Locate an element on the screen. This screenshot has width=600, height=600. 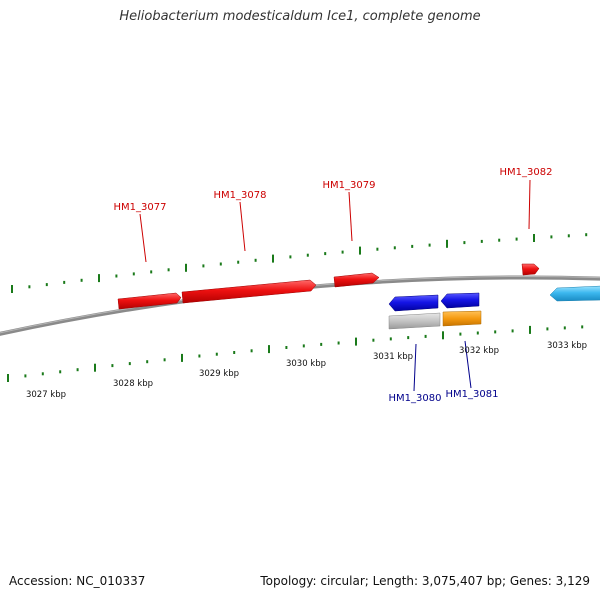
forward-genes is located at coordinates (328, 286).